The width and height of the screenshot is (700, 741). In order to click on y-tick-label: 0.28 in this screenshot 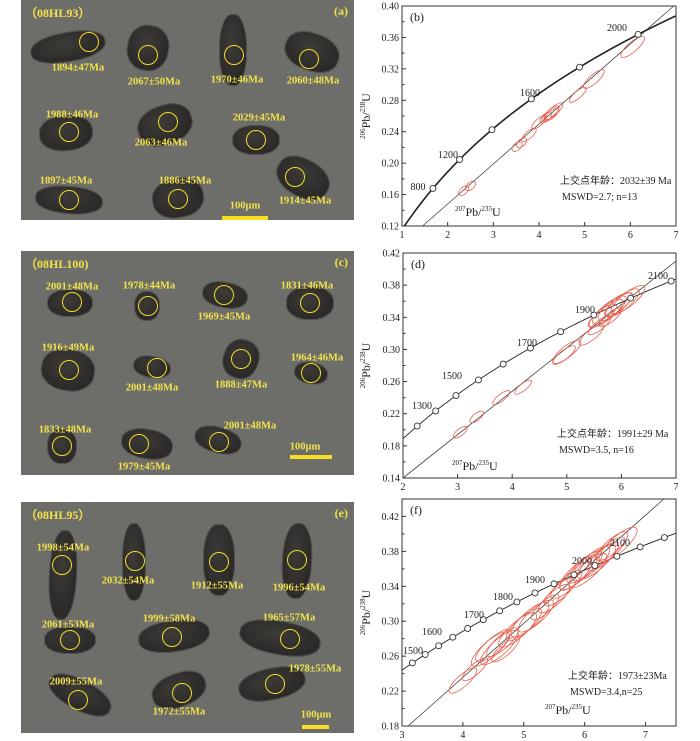, I will do `click(391, 101)`.